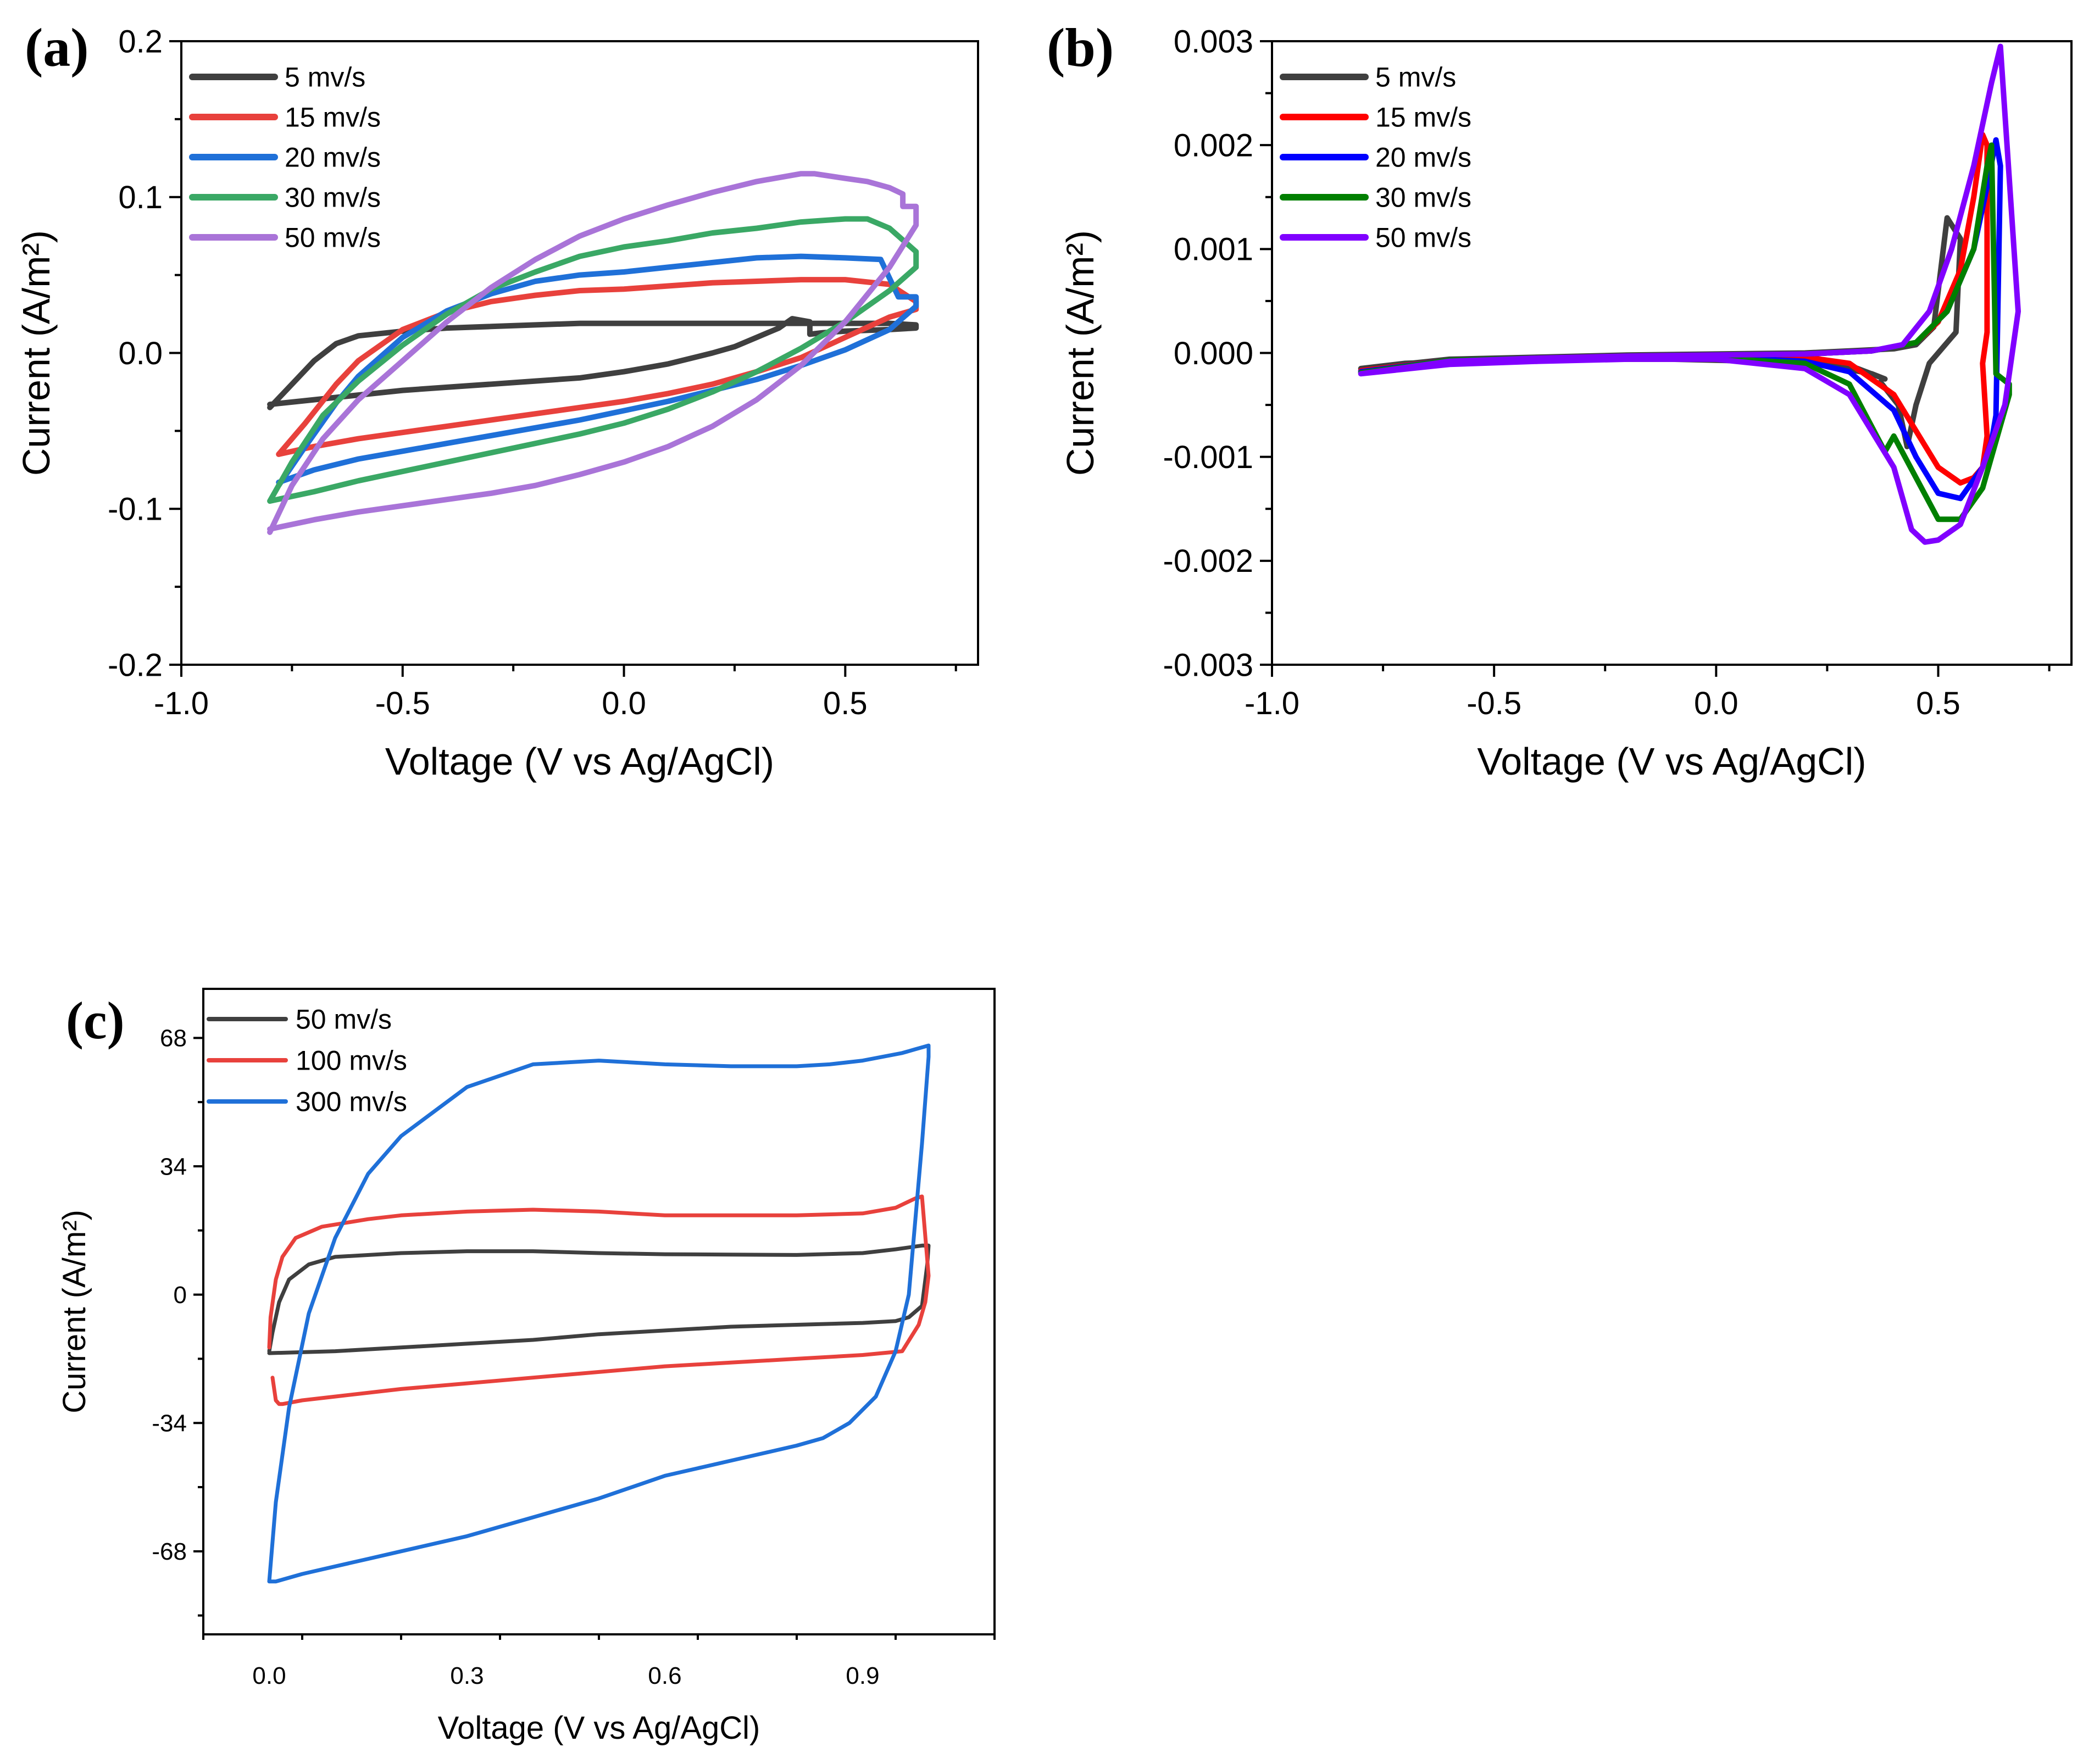 This screenshot has height=1764, width=2083. I want to click on panel-letter: (c), so click(95, 1020).